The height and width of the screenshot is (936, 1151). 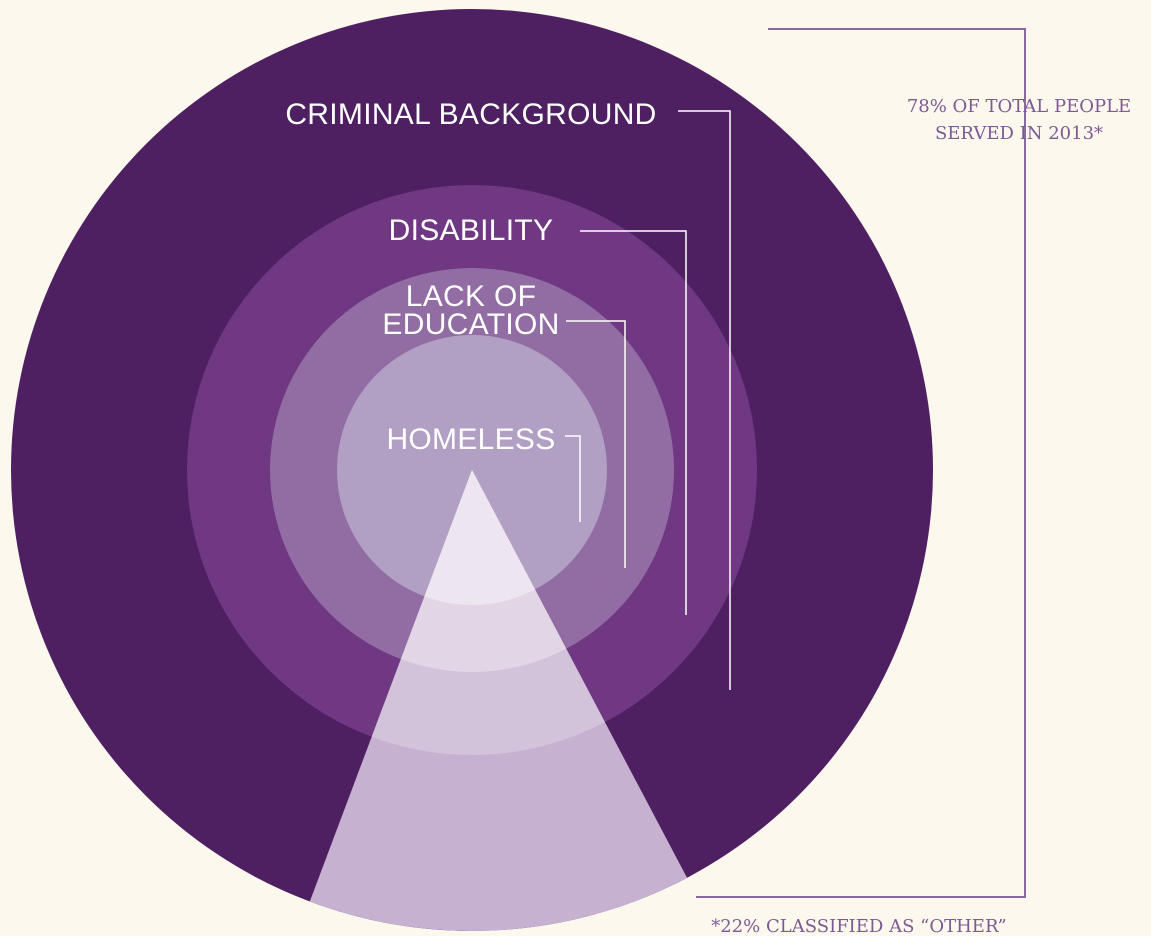 What do you see at coordinates (470, 310) in the screenshot?
I see `label-lack-of-education: LACK OF EDUCATION` at bounding box center [470, 310].